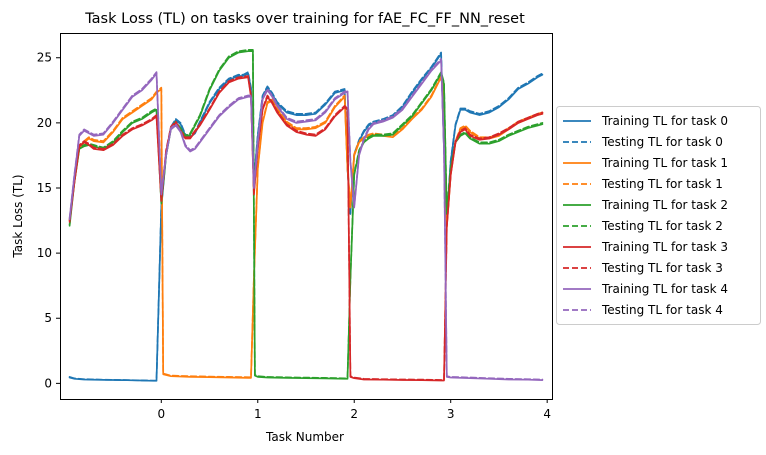  I want to click on legend-label-7: Testing TL for task 3, so click(662, 268).